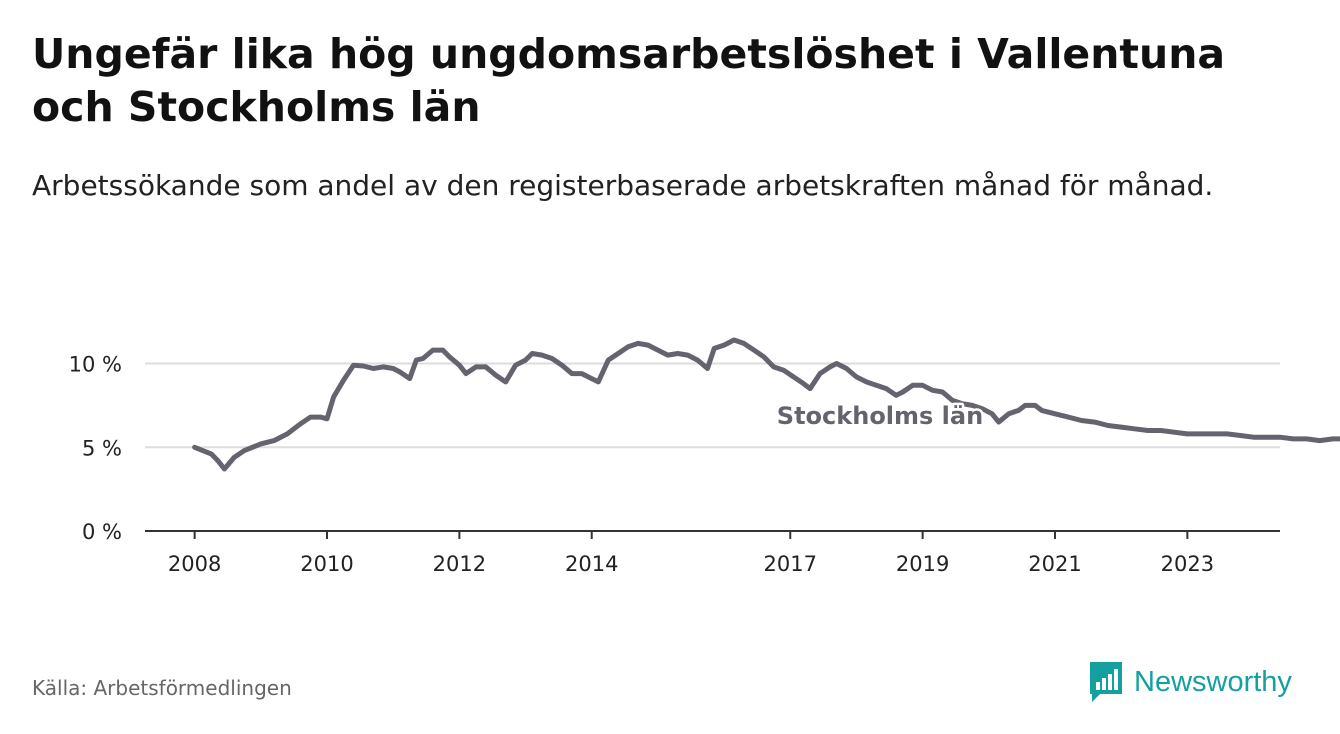 This screenshot has width=1340, height=734. I want to click on x-tick-label: 2008, so click(194, 564).